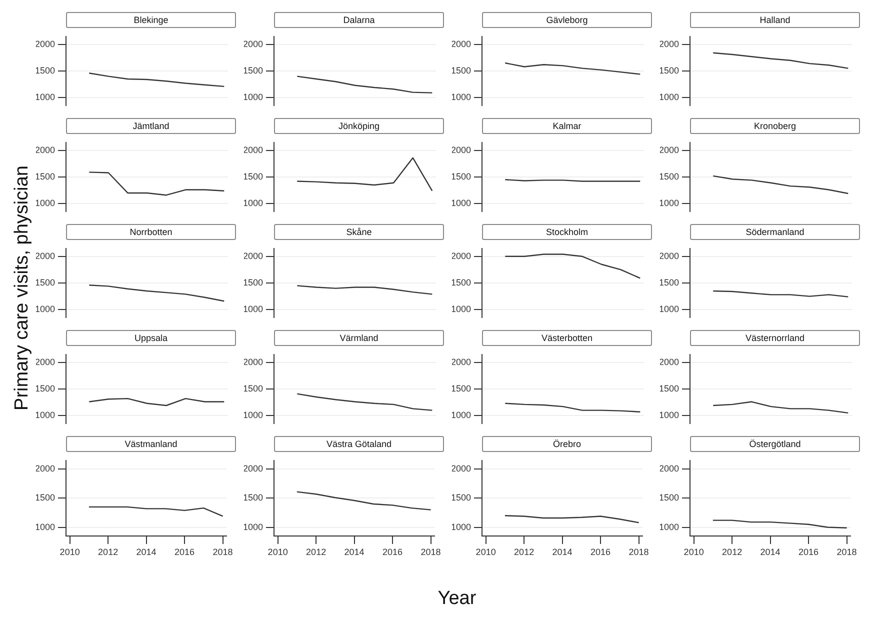 The image size is (886, 630). I want to click on y-axis-title: Primary care visits, physician, so click(22, 288).